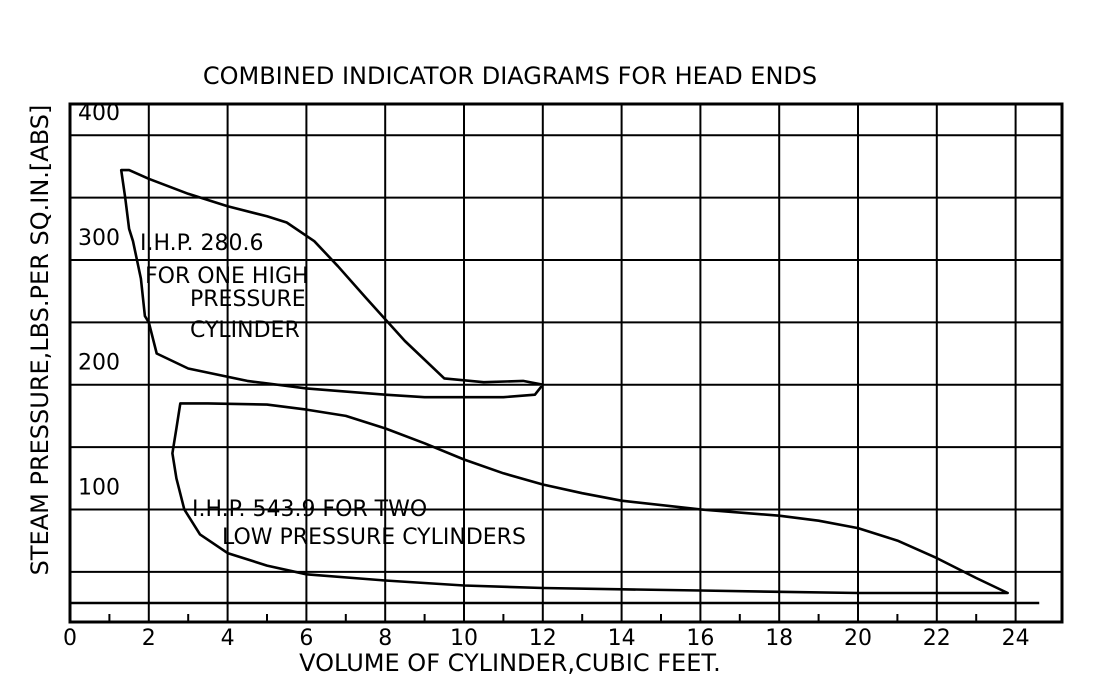 This screenshot has width=1097, height=689. Describe the element at coordinates (99, 238) in the screenshot. I see `y-tick-label: 300` at that location.